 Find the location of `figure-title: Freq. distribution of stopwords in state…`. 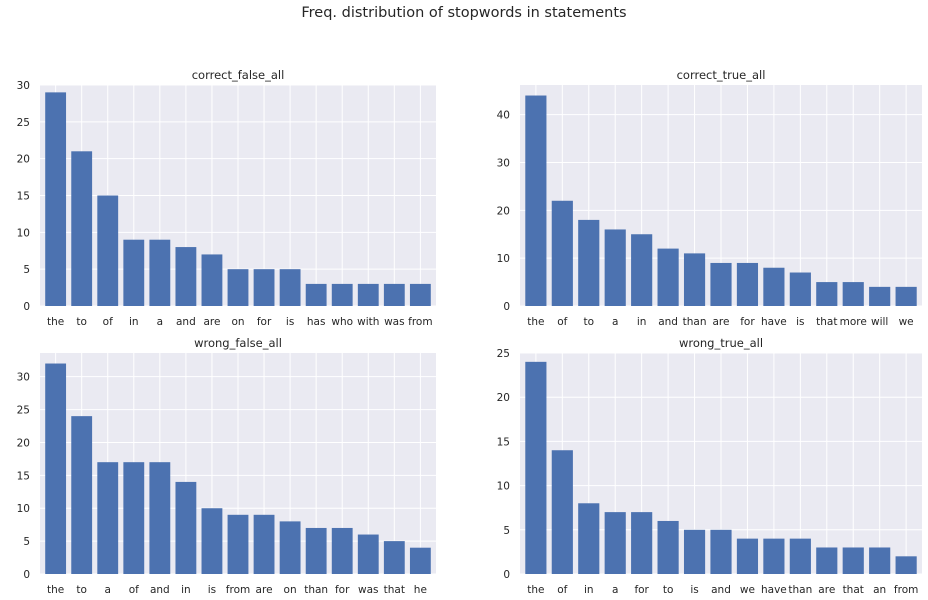

figure-title: Freq. distribution of stopwords in state… is located at coordinates (464, 13).